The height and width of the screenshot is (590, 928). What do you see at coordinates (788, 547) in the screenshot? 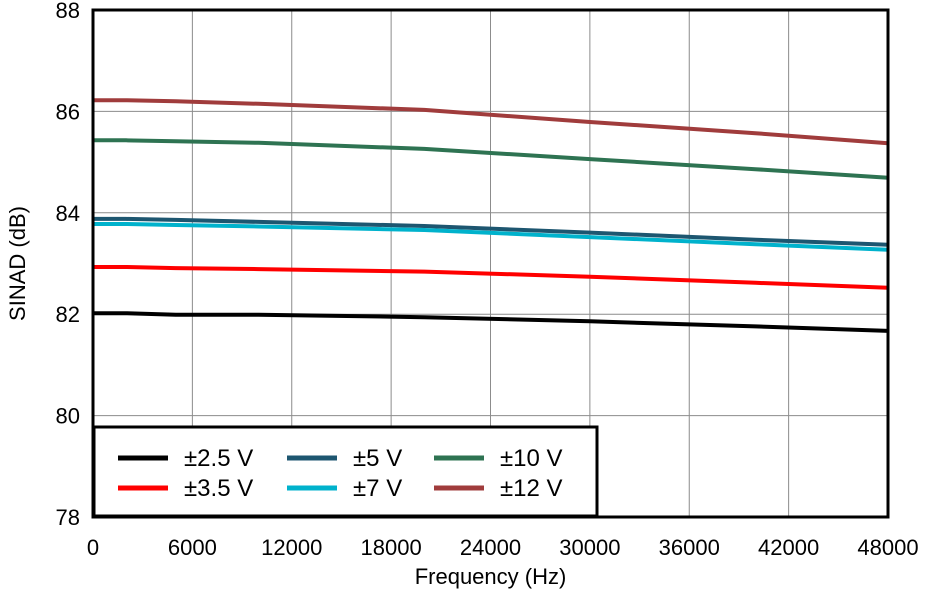
I see `x-tick-label: 42000` at bounding box center [788, 547].